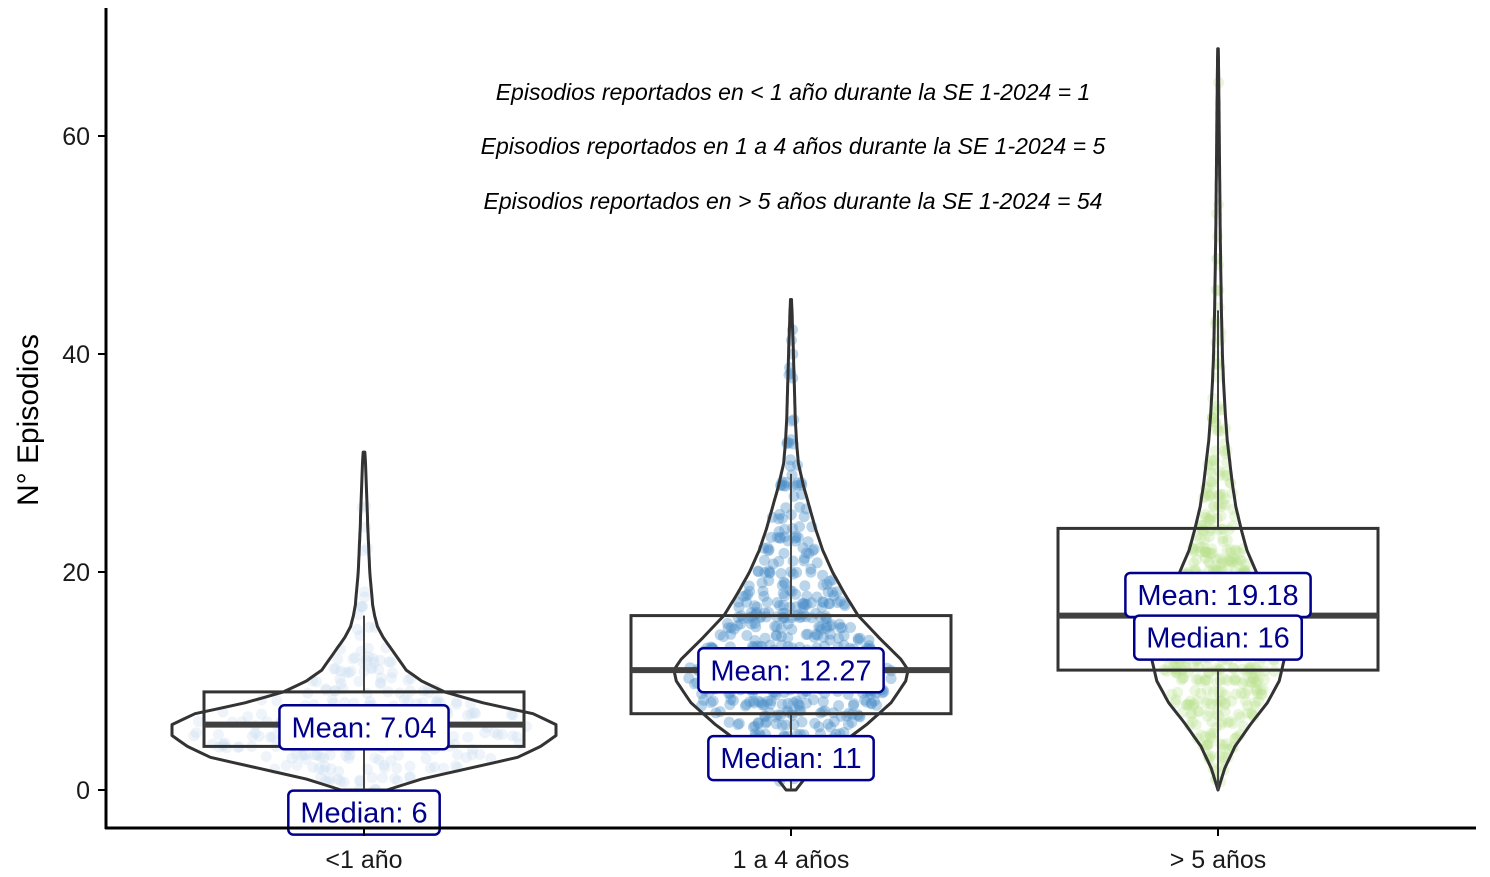 This screenshot has width=1490, height=877. What do you see at coordinates (791, 860) in the screenshot?
I see `x-tick-label: 1 a 4 años` at bounding box center [791, 860].